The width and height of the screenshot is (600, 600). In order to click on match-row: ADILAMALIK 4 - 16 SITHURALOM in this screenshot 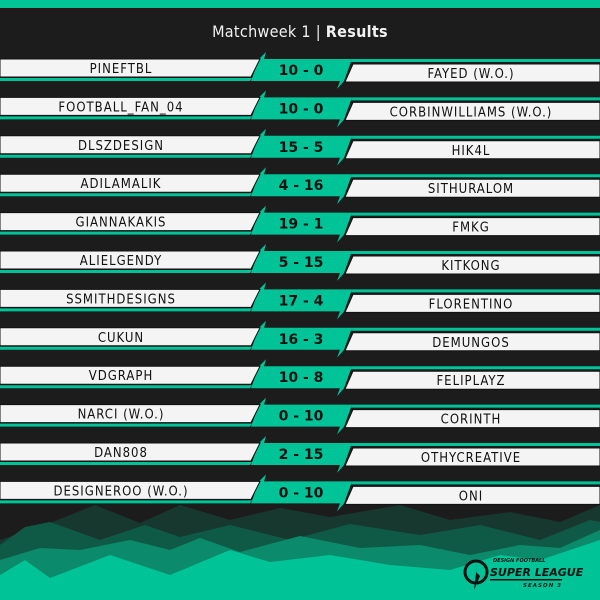, I will do `click(300, 186)`.